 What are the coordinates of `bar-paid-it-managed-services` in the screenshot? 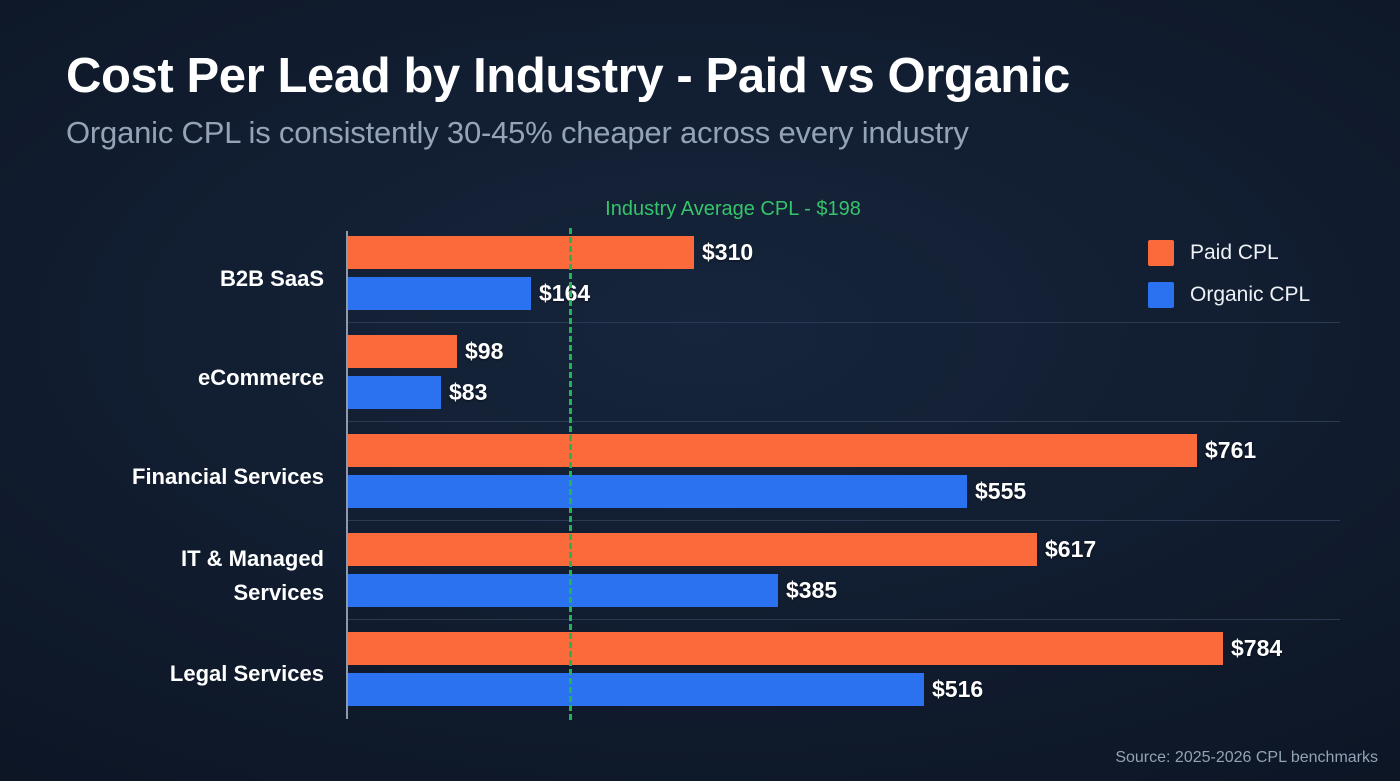 It's located at (692, 549).